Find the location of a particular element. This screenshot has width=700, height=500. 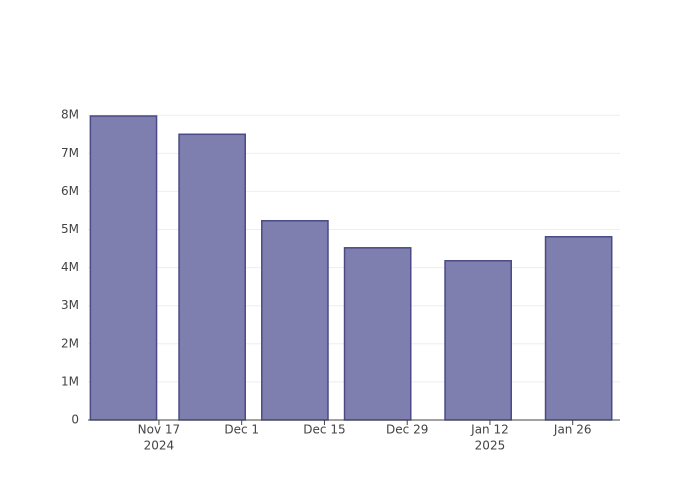

y-tick-label: 1M is located at coordinates (70, 381).